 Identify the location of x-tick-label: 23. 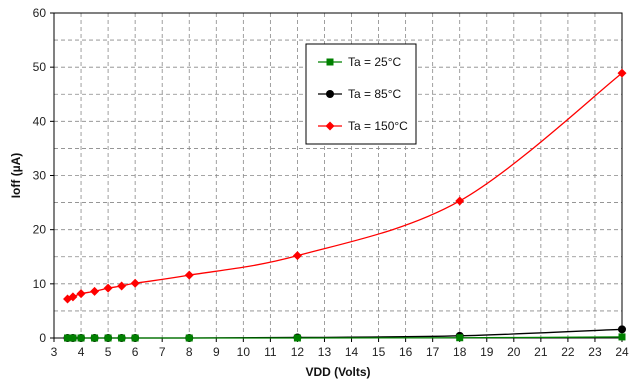
(595, 352).